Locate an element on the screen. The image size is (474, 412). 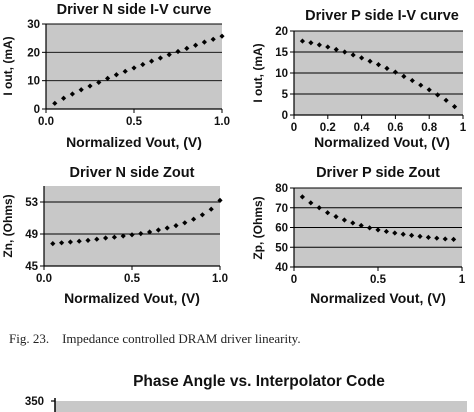
x-tick-labels: 0 0.2 0.4 0.6 0.8 1 is located at coordinates (379, 128).